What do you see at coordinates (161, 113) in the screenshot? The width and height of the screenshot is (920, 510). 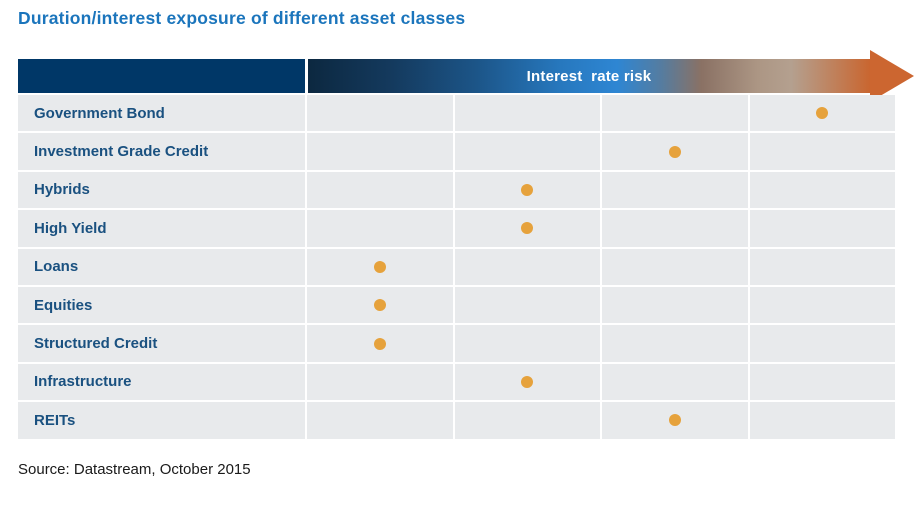 I see `asset-class-label: Government Bond` at bounding box center [161, 113].